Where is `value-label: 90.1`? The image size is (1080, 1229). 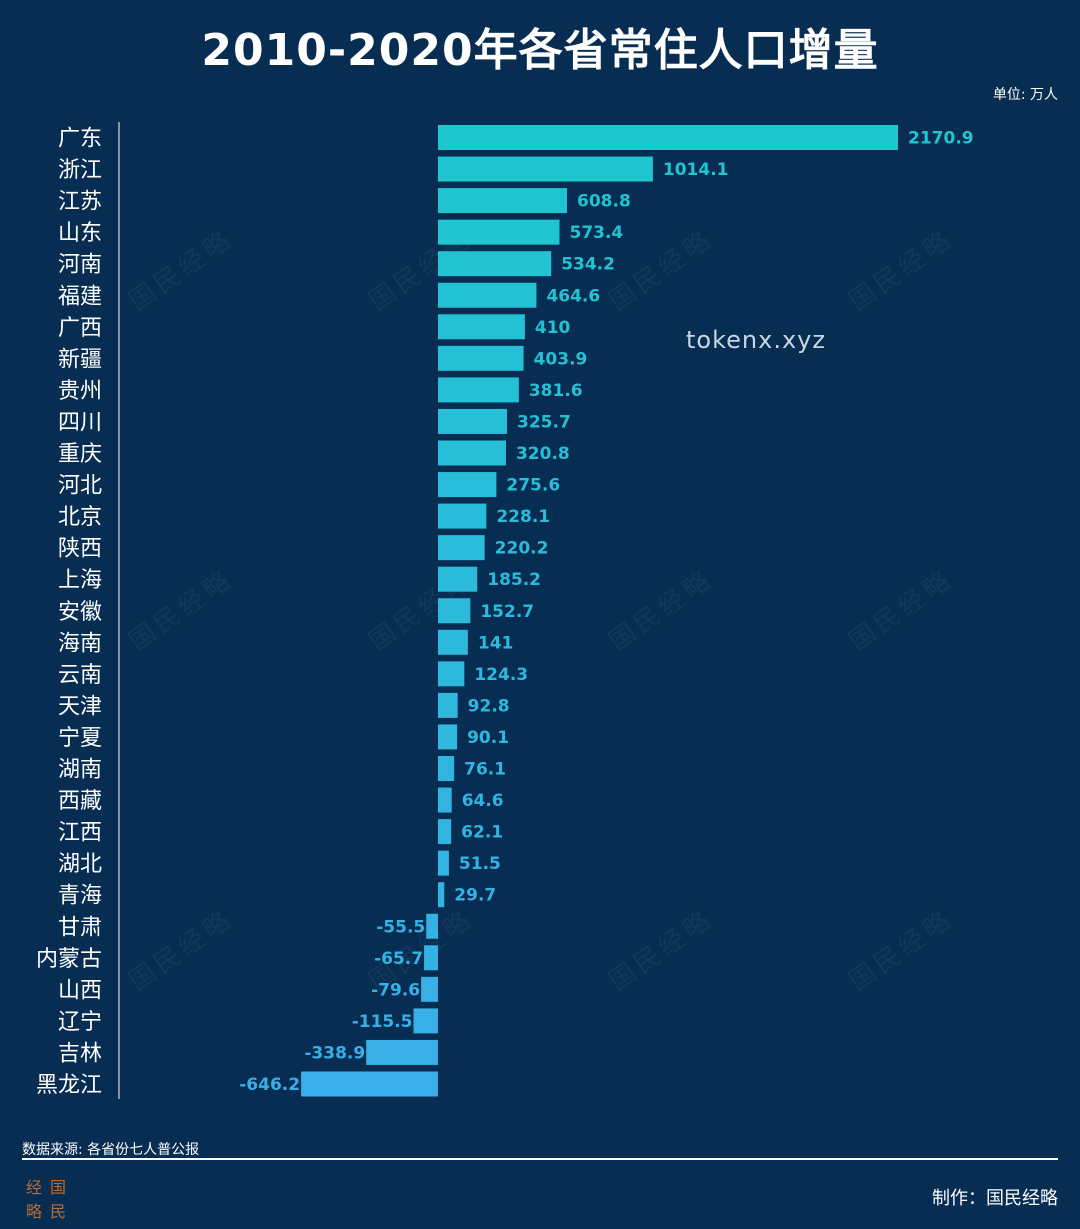 value-label: 90.1 is located at coordinates (488, 738).